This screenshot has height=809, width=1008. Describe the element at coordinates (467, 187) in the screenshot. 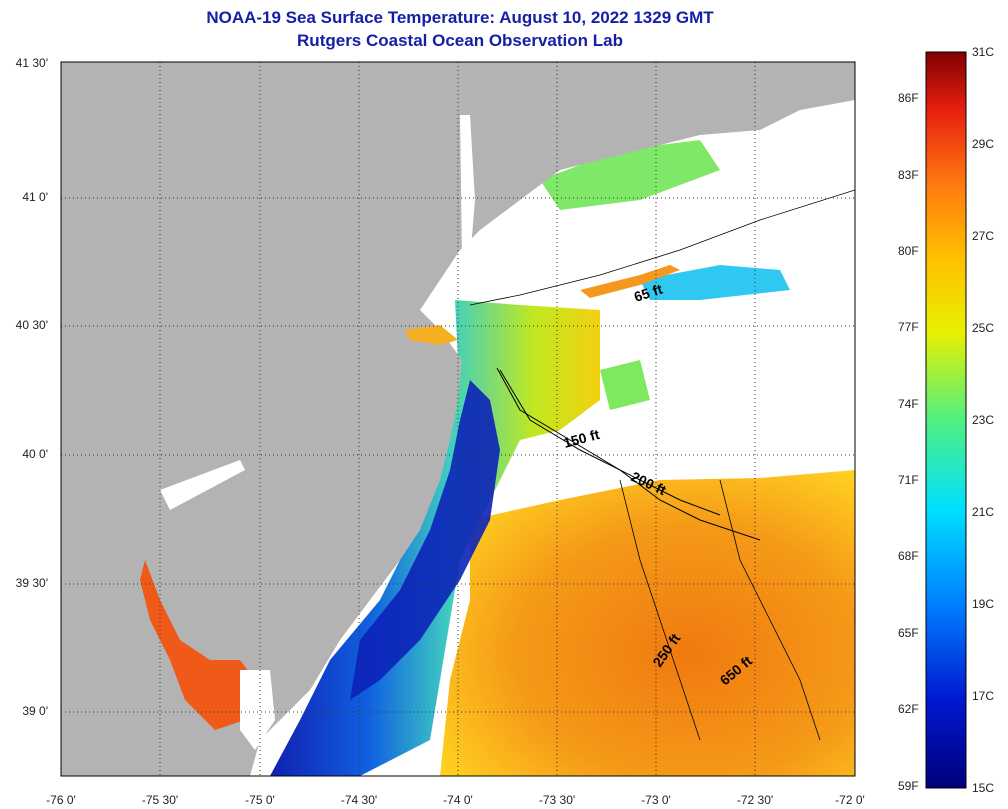

I see `nj-river-white` at that location.